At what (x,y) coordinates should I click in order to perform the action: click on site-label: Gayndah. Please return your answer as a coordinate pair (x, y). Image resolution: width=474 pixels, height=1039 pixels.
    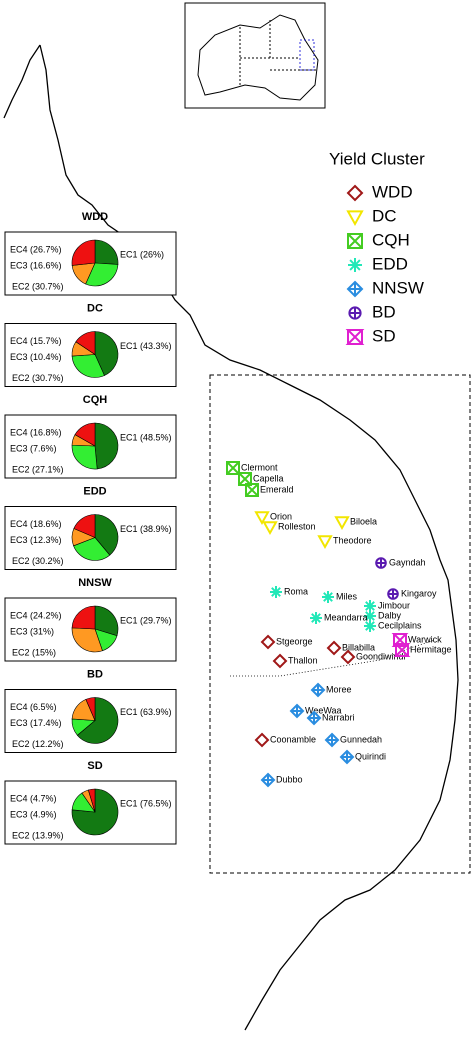
    Looking at the image, I should click on (407, 562).